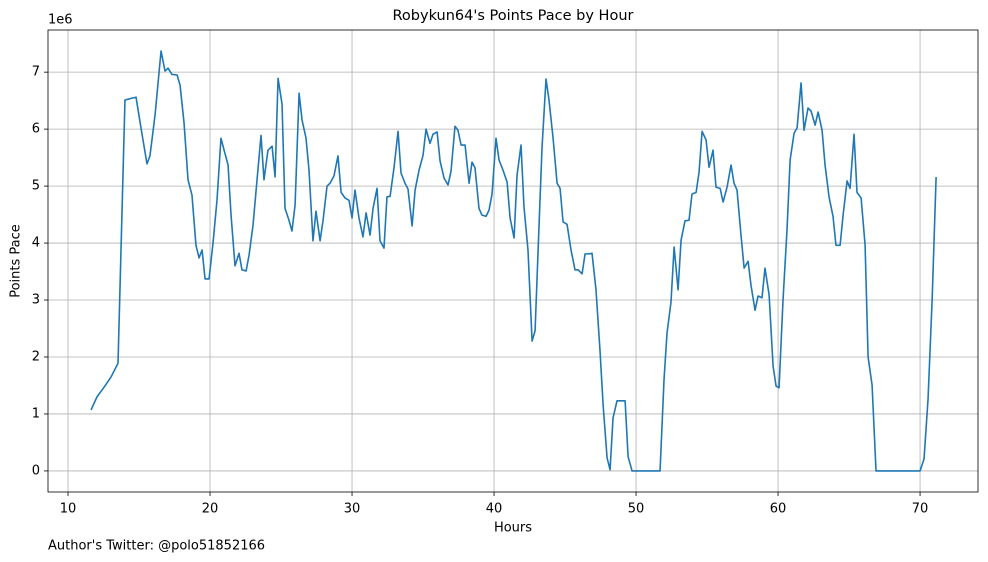 Image resolution: width=988 pixels, height=562 pixels. I want to click on x-tick-label: 70, so click(920, 509).